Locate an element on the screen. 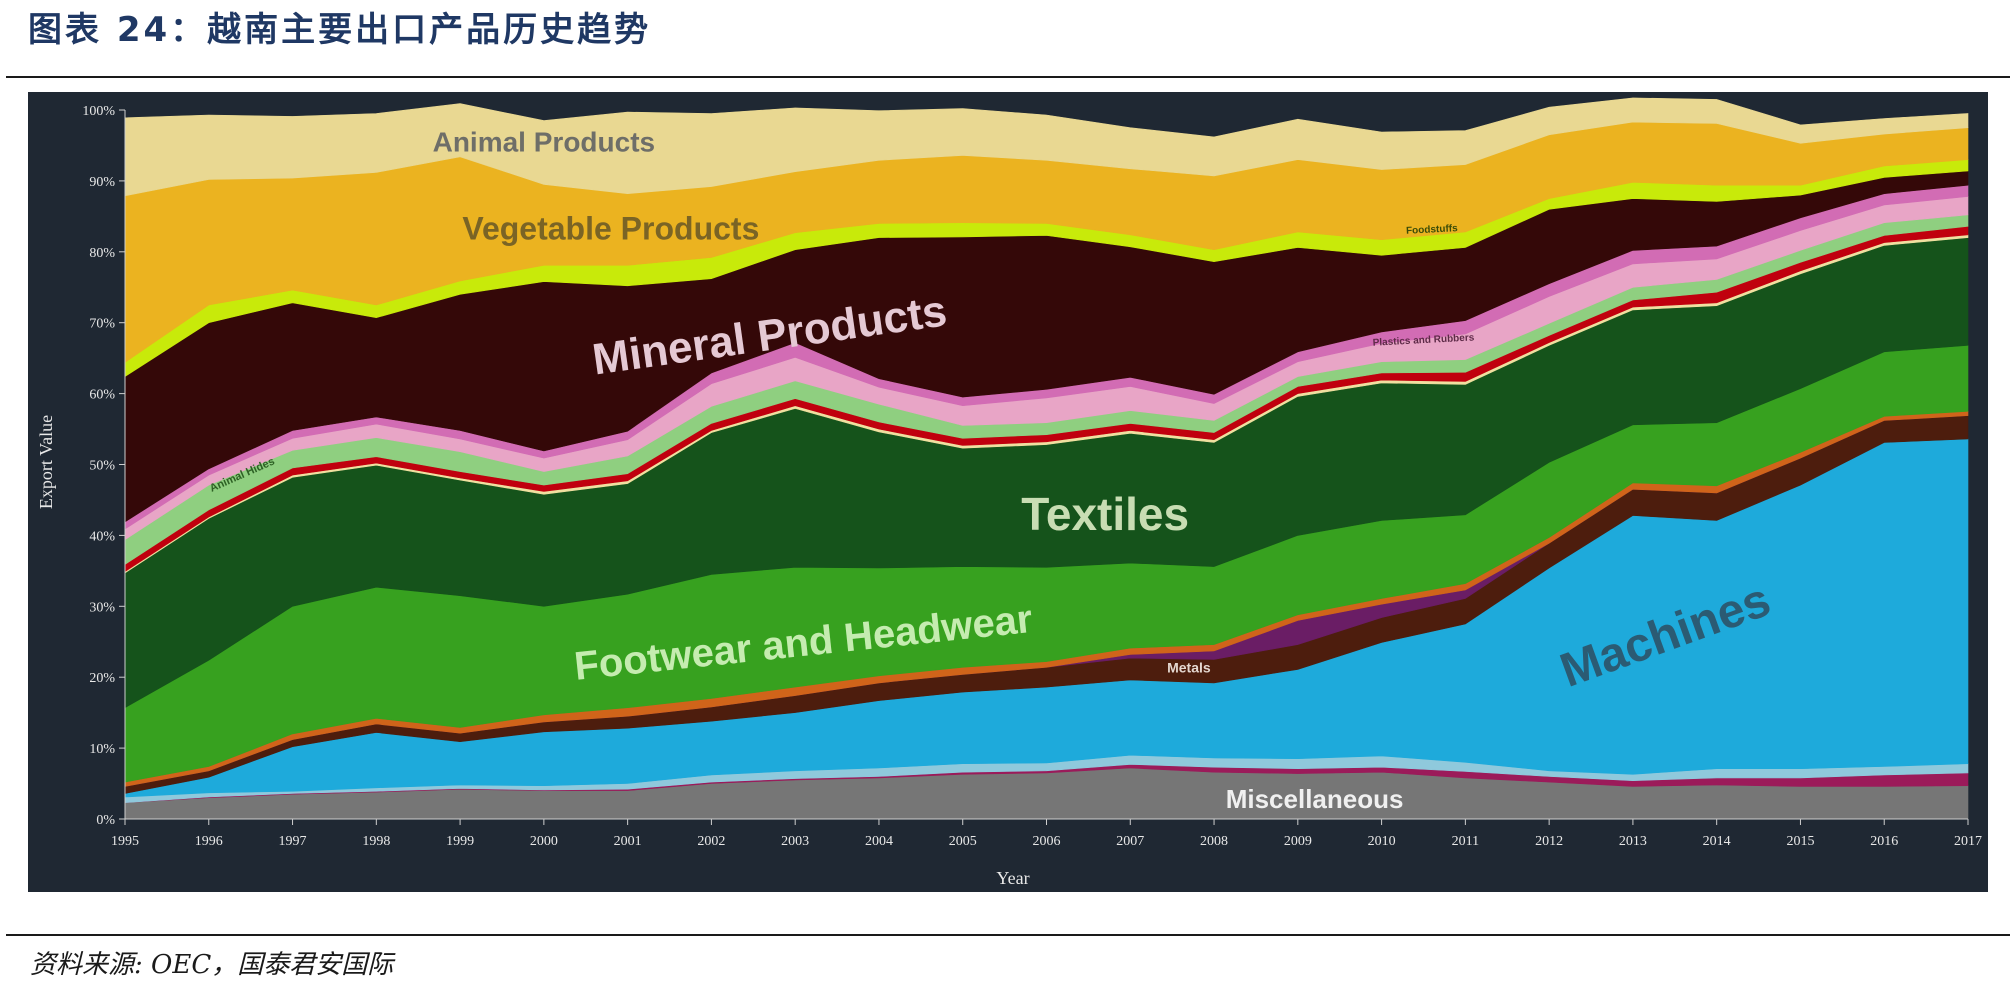 The height and width of the screenshot is (982, 2014). y-axis: 0% 10% 20% 30% 40% 50% 60% 70% 80% 90% 100% is located at coordinates (104, 466).